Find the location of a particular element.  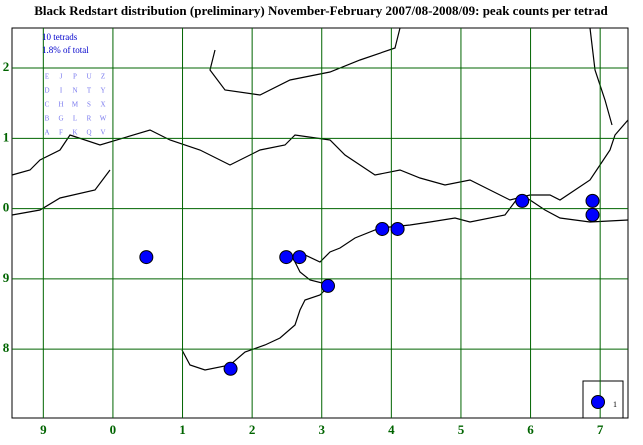

tetrad-letter: B is located at coordinates (47, 119).